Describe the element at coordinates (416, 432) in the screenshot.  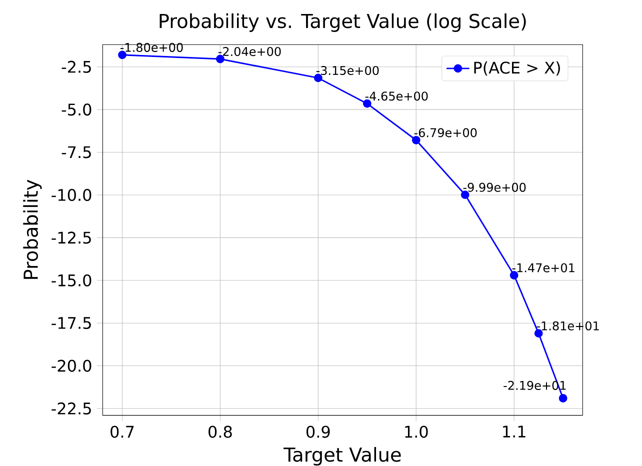
I see `x-tick-label: 1.0` at that location.